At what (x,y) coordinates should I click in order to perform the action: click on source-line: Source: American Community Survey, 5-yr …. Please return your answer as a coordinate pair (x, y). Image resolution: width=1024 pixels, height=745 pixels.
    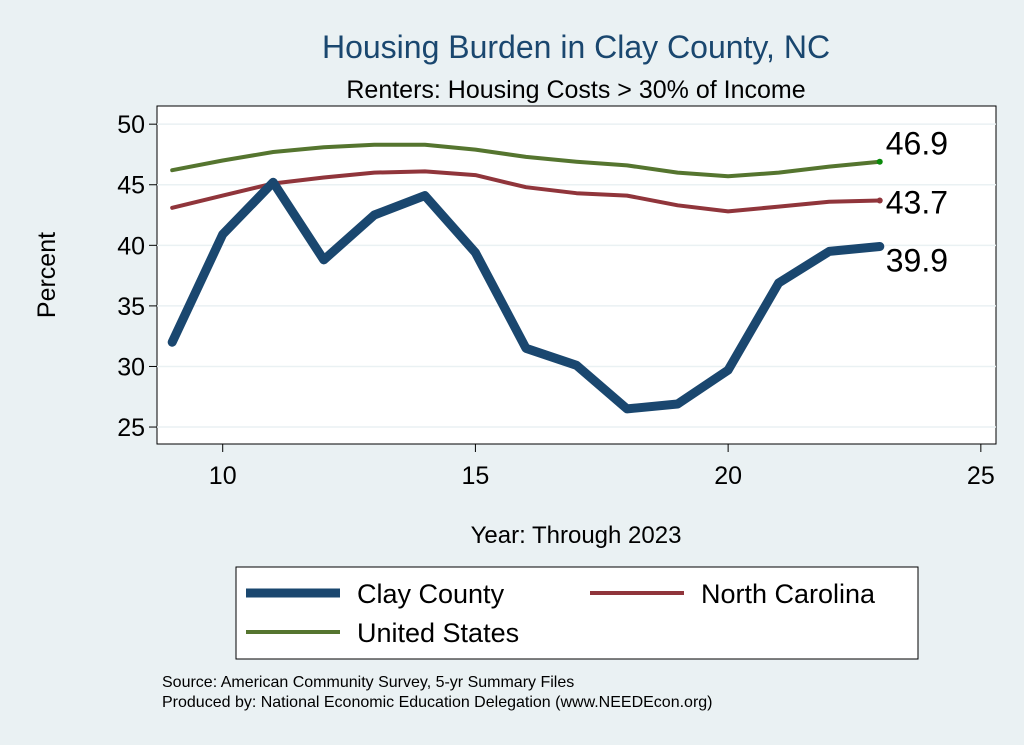
    Looking at the image, I should click on (368, 682).